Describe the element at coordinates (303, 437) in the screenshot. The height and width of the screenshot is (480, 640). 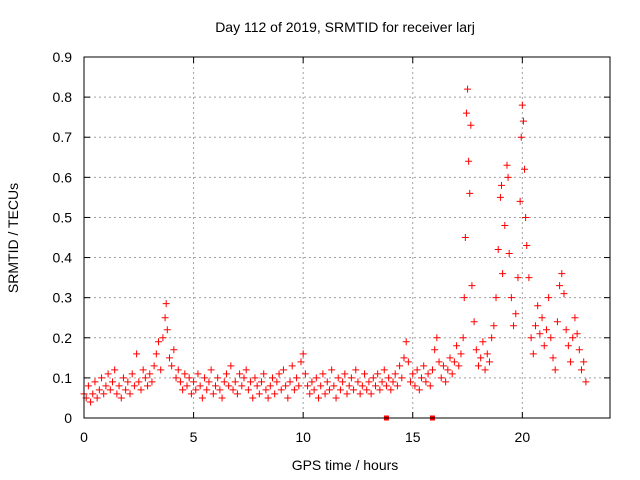
I see `x-tick-label: 10` at that location.